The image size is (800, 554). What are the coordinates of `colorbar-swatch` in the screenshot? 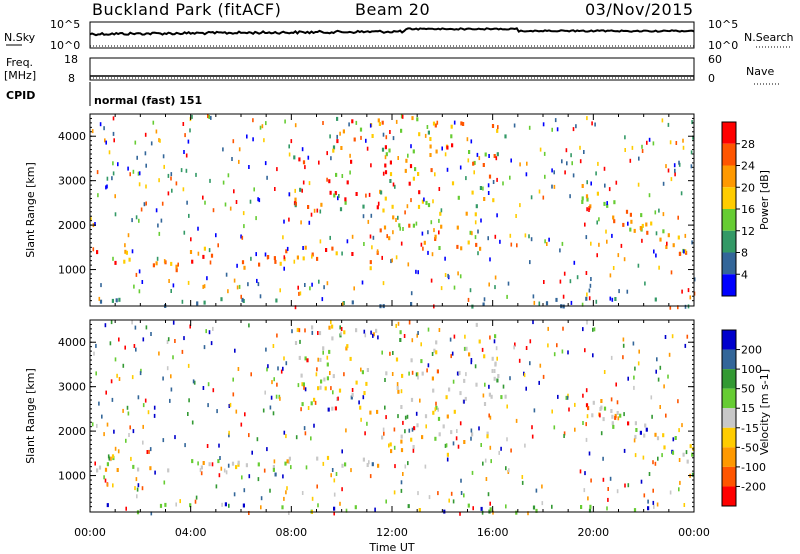 It's located at (729, 154).